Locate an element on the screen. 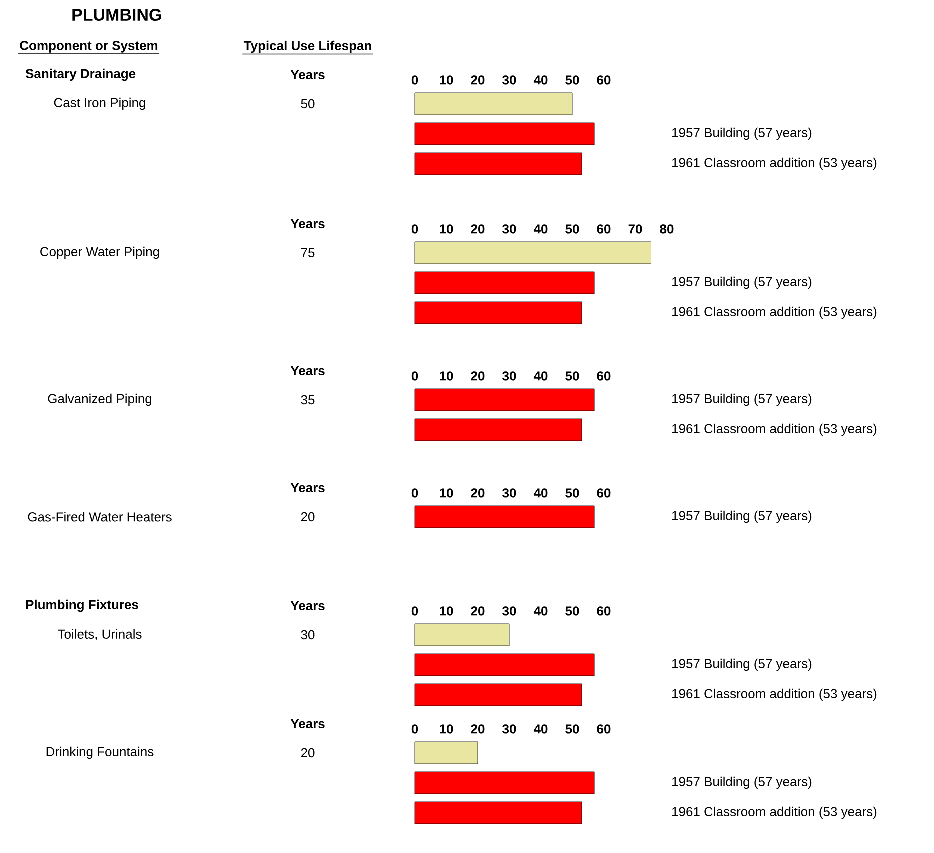 The width and height of the screenshot is (934, 853). text: 30 is located at coordinates (308, 635).